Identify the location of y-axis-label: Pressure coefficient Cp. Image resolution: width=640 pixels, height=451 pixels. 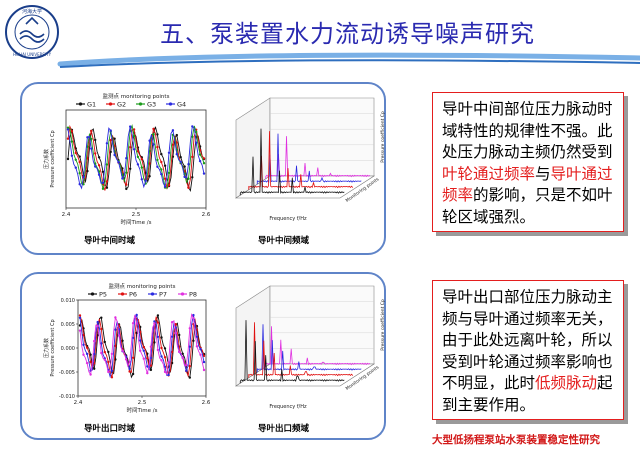
(53, 347).